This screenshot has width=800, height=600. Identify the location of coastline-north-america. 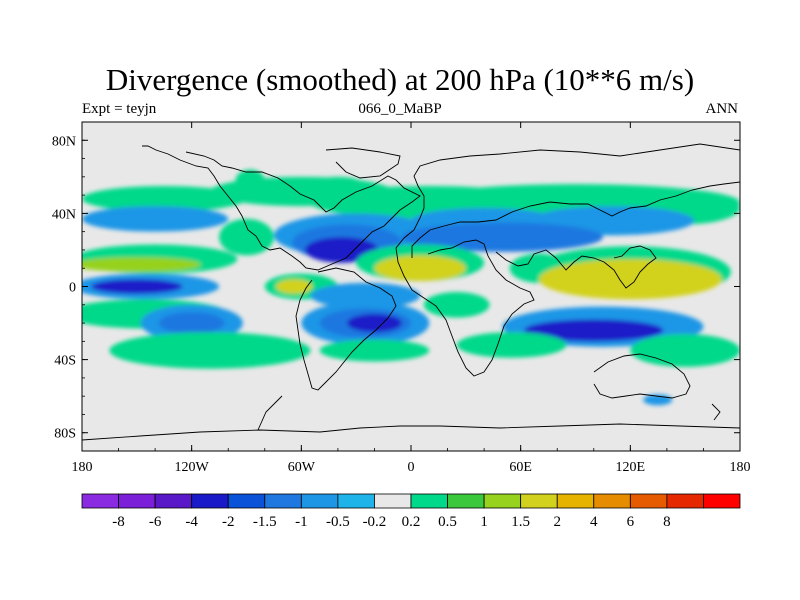
(281, 208).